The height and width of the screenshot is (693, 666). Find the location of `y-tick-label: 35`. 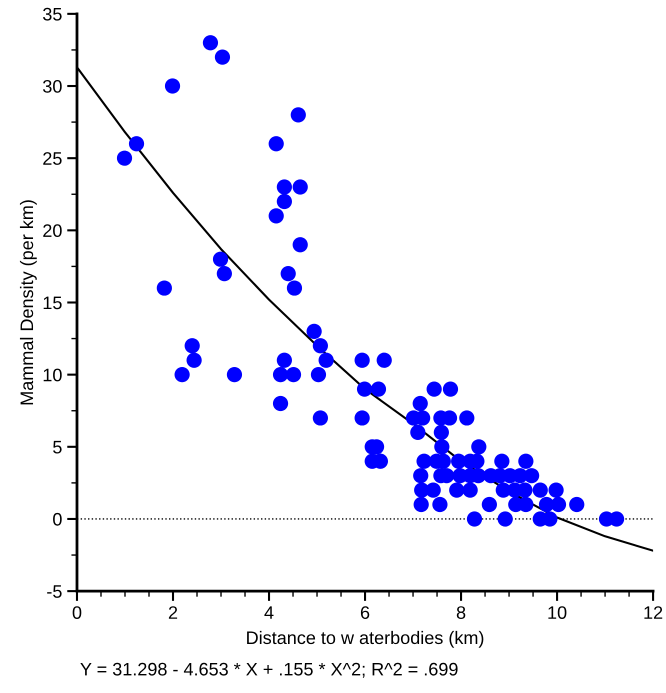

y-tick-label: 35 is located at coordinates (52, 14).